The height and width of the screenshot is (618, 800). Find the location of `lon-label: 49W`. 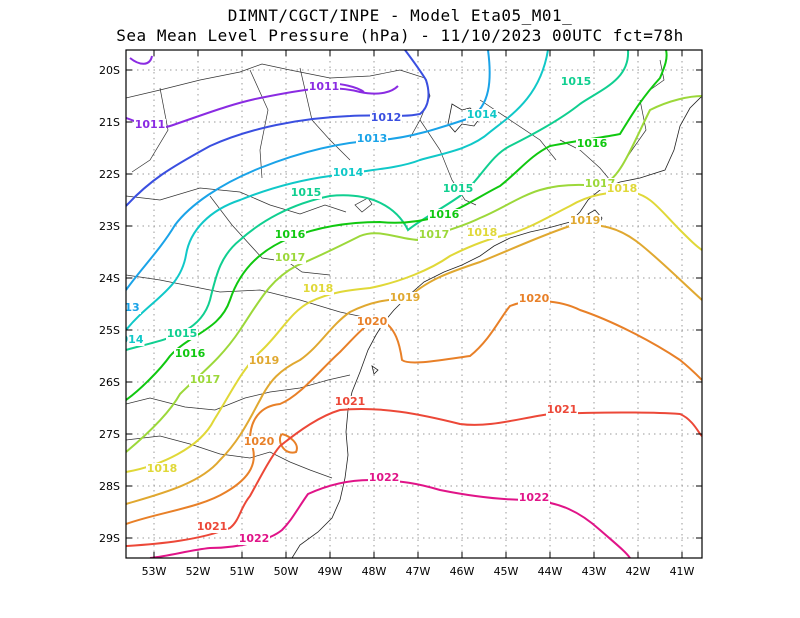

lon-label: 49W is located at coordinates (330, 571).